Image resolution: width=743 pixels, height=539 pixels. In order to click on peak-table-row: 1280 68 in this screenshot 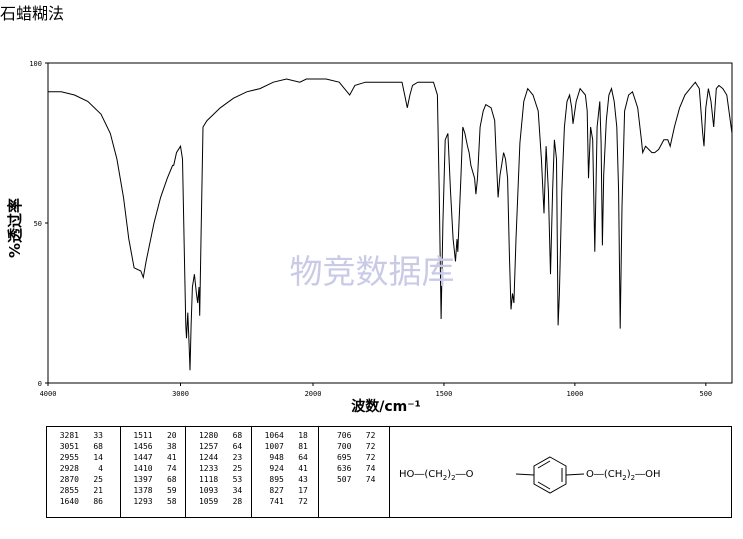, I will do `click(218, 435)`.